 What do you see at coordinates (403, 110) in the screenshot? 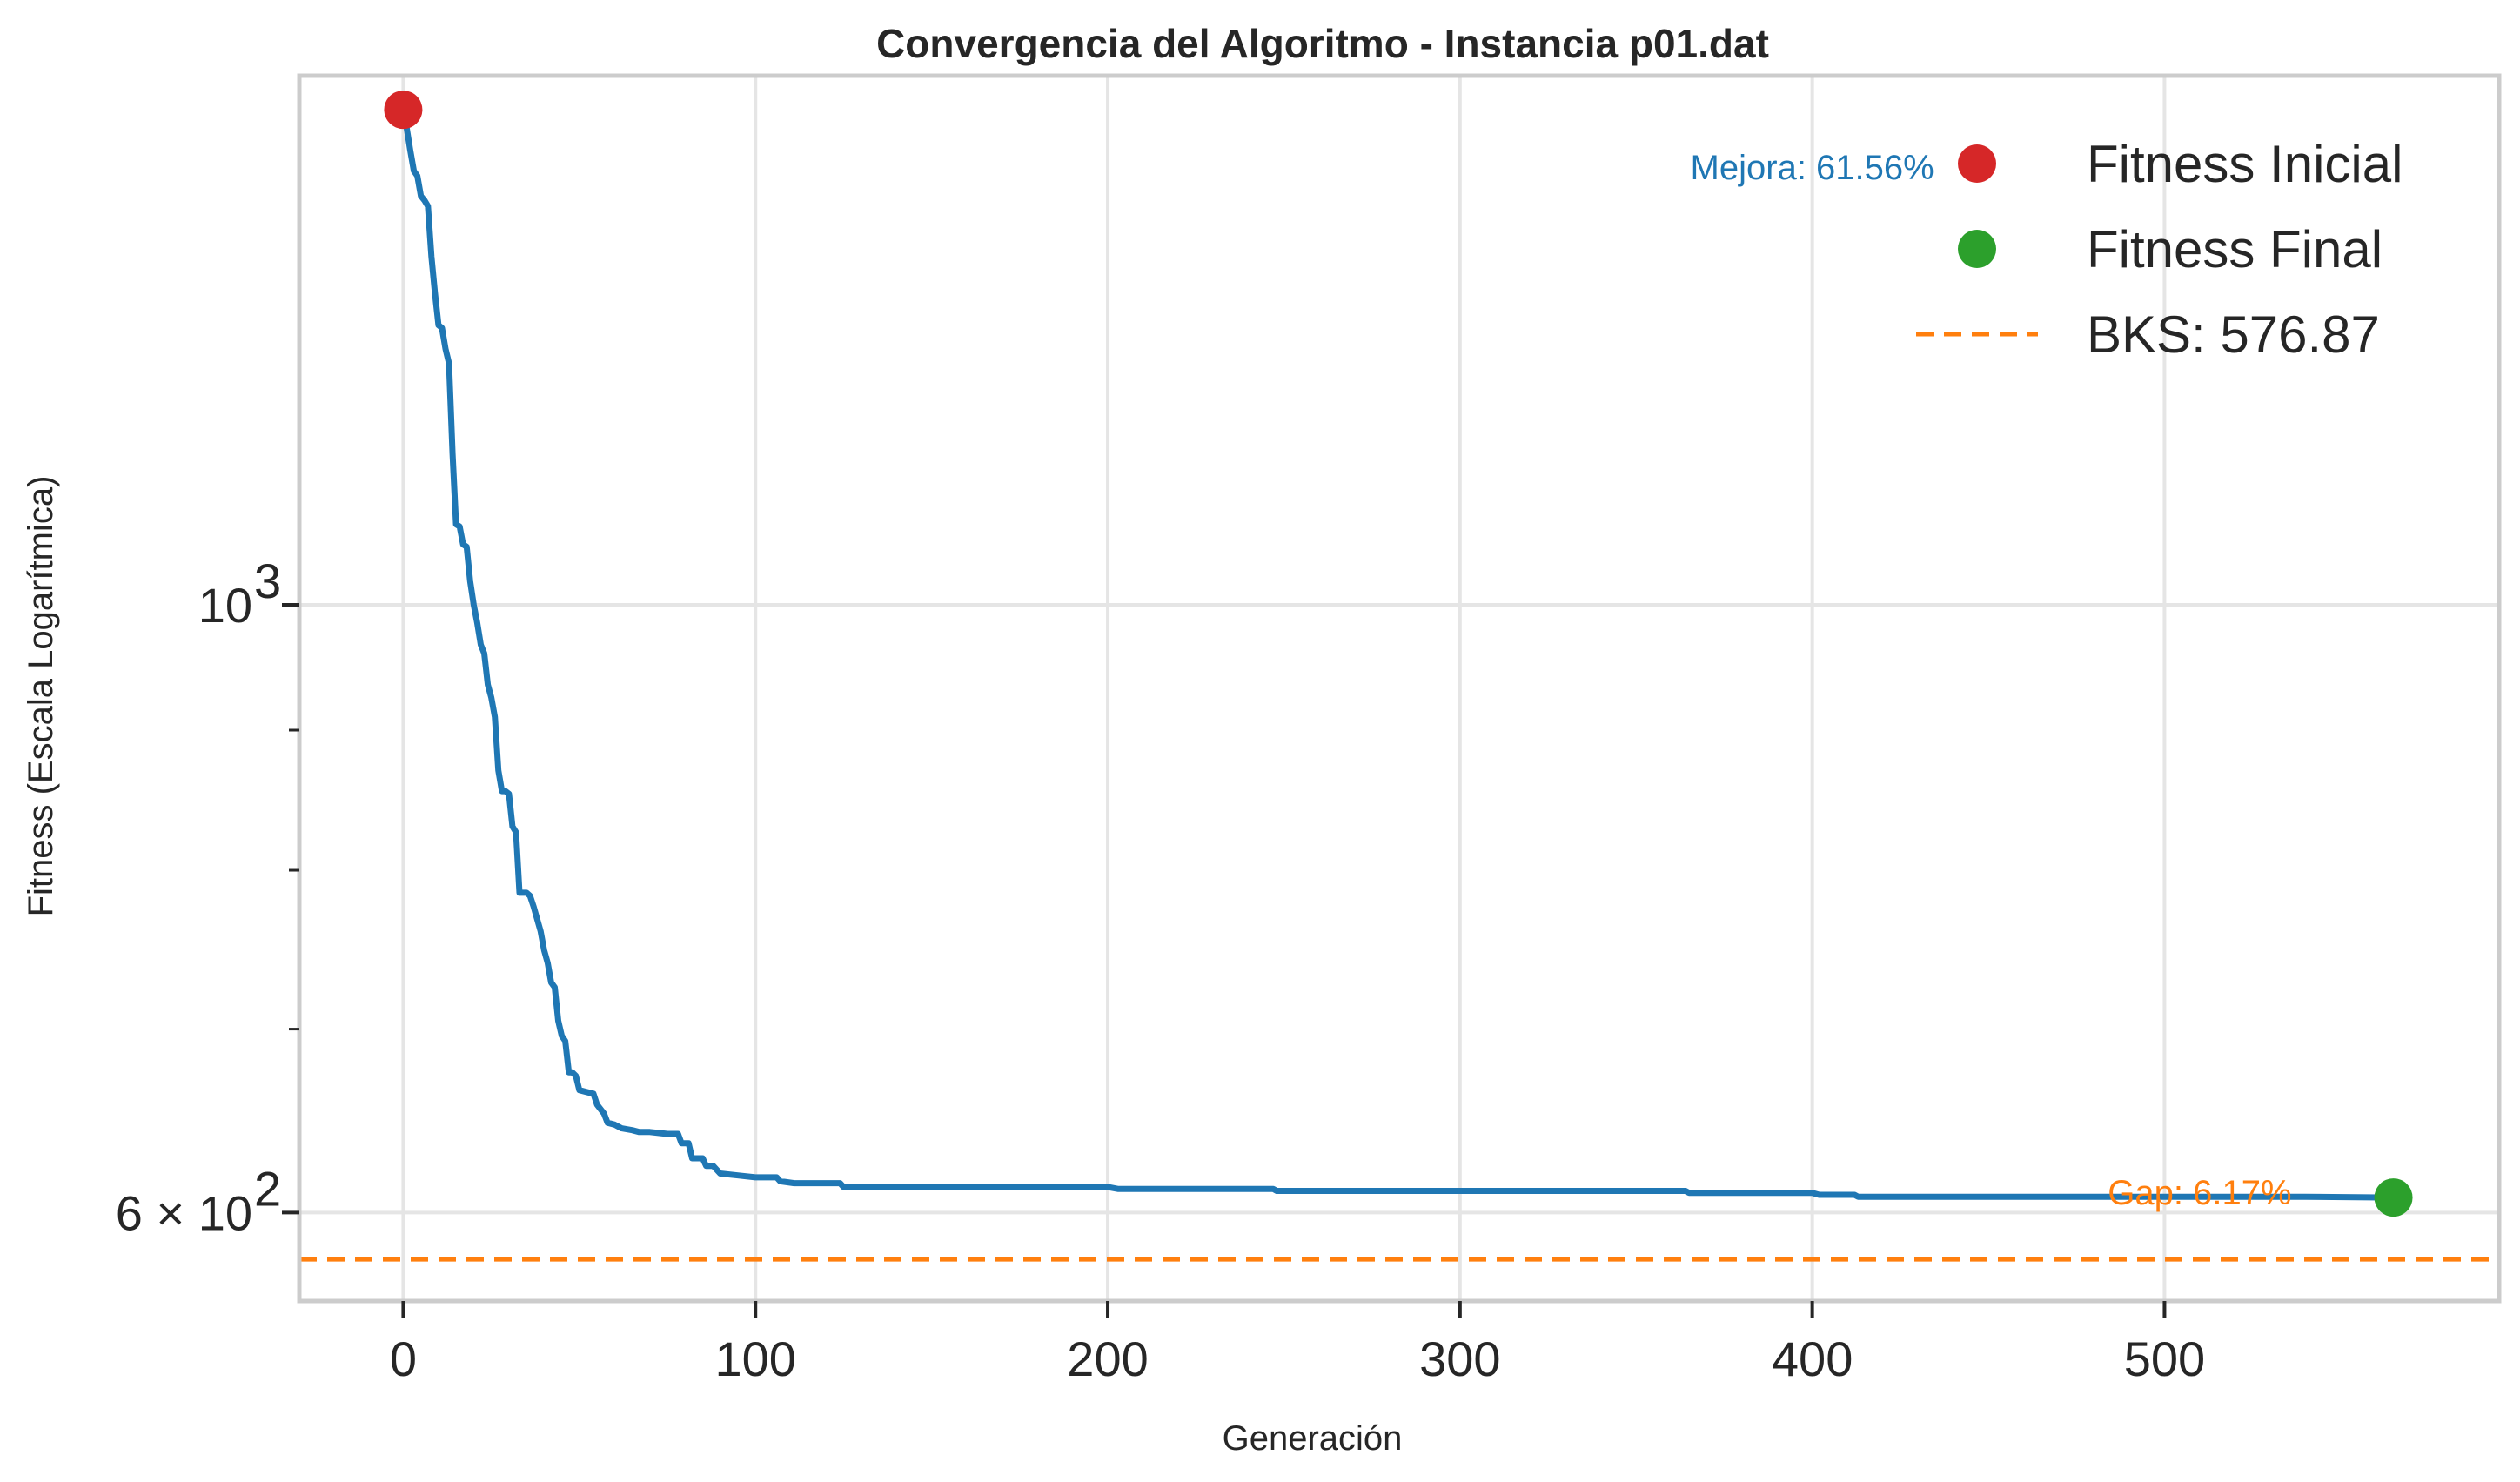
I see `initial-fitness-marker` at bounding box center [403, 110].